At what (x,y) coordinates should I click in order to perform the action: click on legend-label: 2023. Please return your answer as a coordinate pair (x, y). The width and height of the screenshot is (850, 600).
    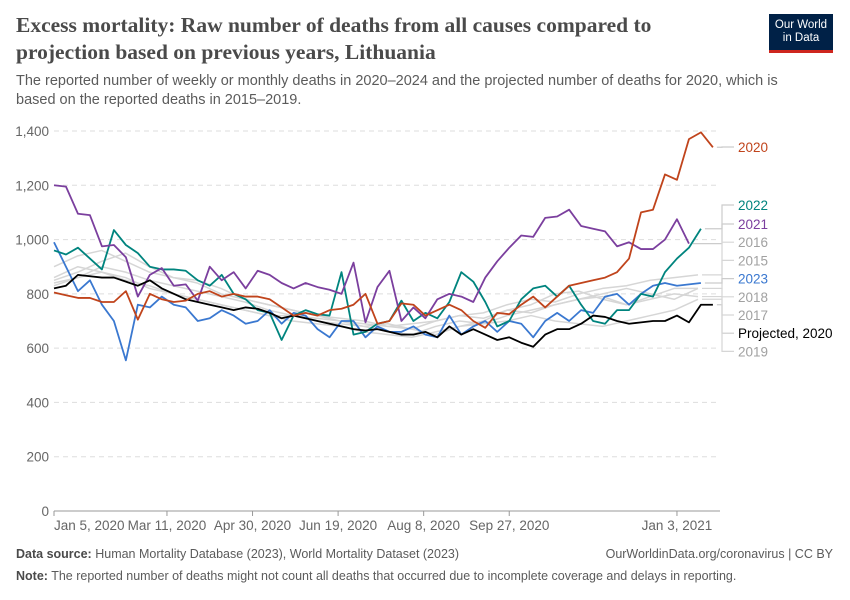
    Looking at the image, I should click on (753, 279).